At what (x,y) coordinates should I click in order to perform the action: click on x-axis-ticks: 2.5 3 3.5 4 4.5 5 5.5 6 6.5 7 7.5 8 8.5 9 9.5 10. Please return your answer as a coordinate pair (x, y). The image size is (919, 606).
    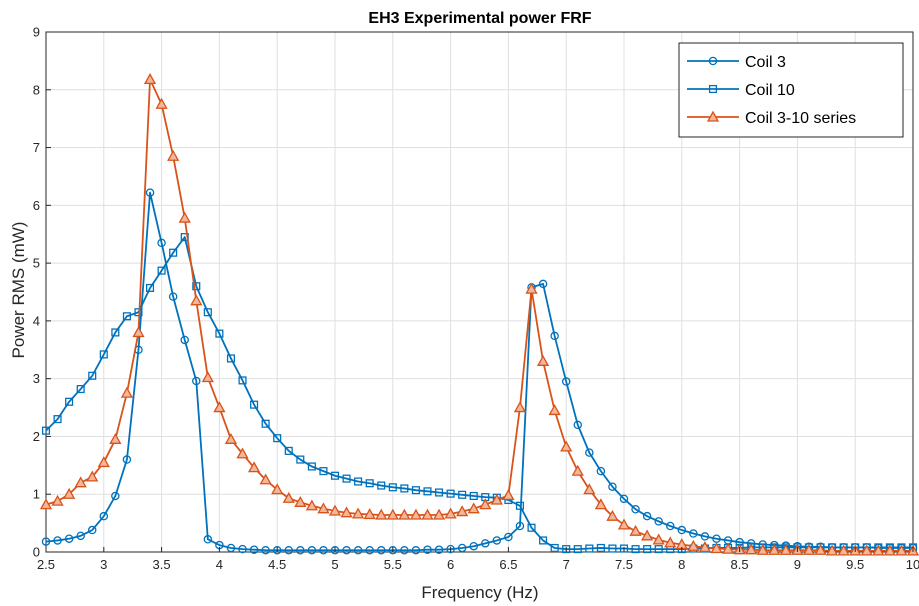
    Looking at the image, I should click on (478, 559).